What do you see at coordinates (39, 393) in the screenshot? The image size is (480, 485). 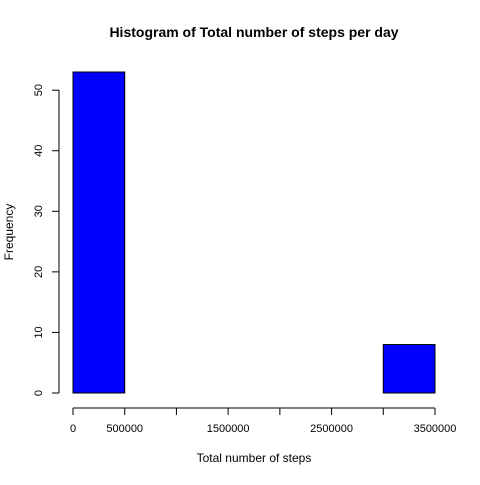 I see `y-tick-label: 0` at bounding box center [39, 393].